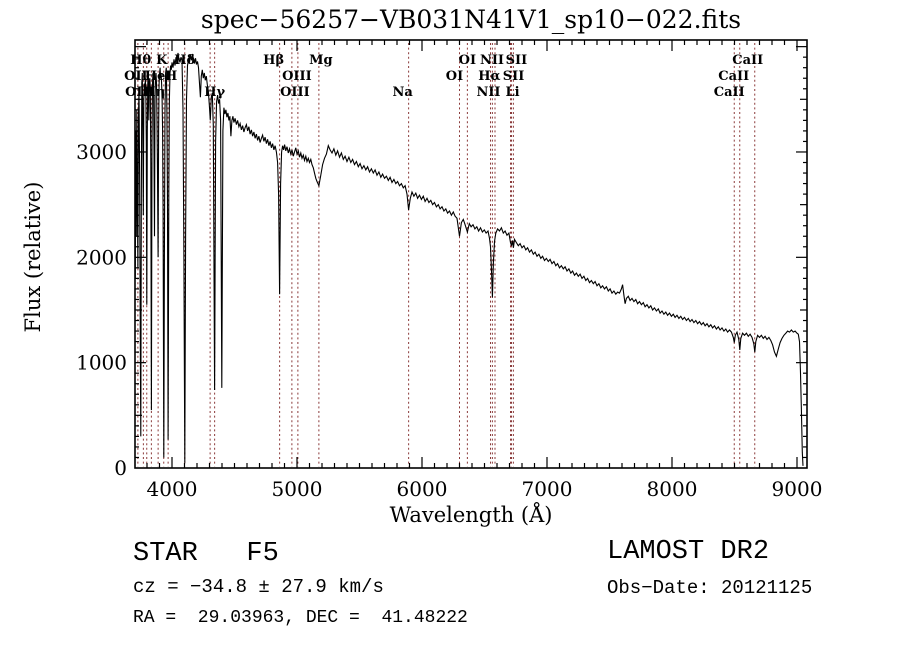 The width and height of the screenshot is (900, 649). I want to click on line-label-Hγ: Hγ, so click(214, 92).